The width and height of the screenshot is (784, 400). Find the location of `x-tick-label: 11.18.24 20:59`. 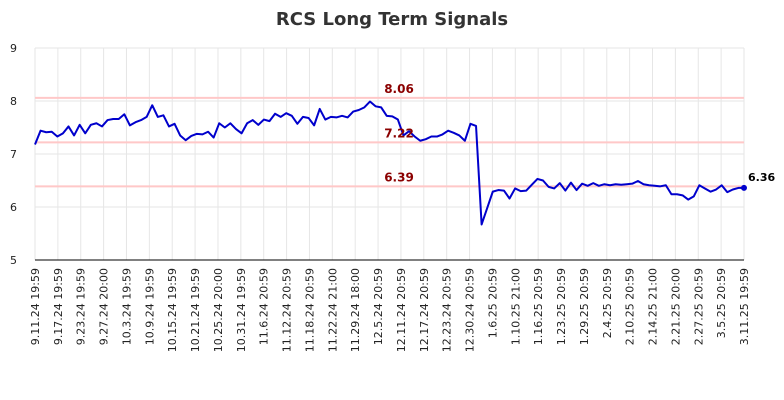

x-tick-label: 11.18.24 20:59 is located at coordinates (309, 310).